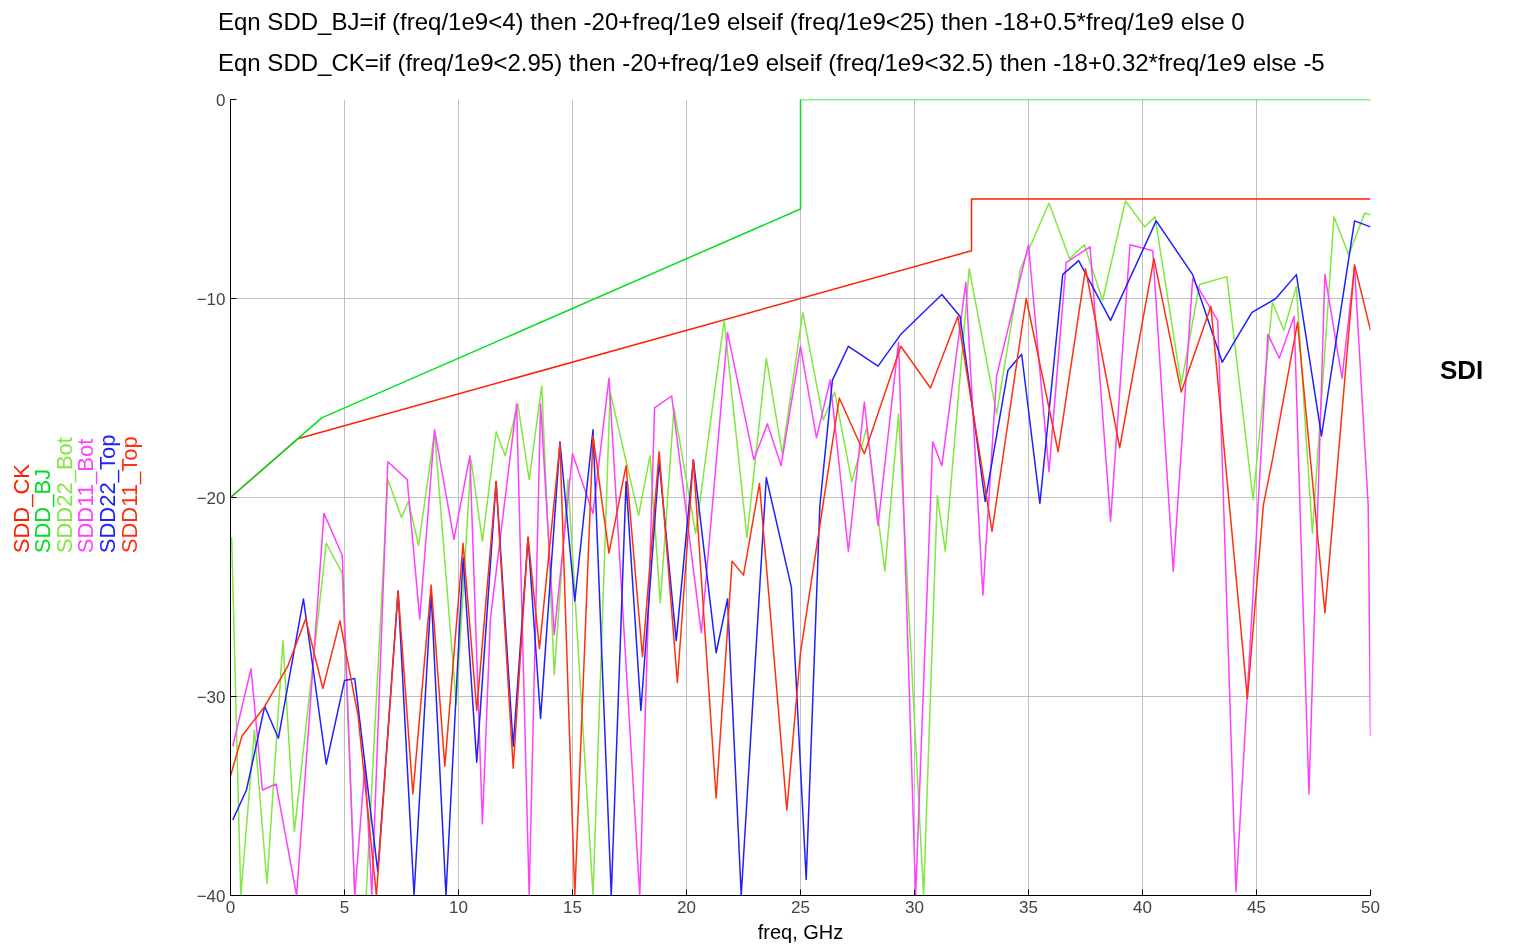 This screenshot has height=950, width=1519. What do you see at coordinates (211, 697) in the screenshot?
I see `y-tick-label: −30` at bounding box center [211, 697].